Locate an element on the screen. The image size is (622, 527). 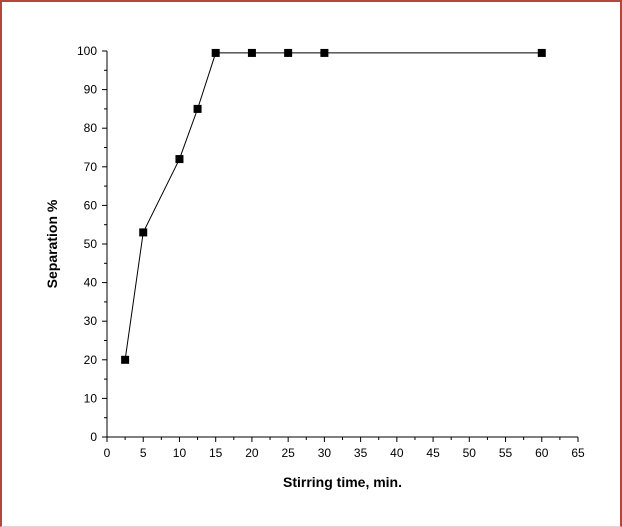
y-tick-label: 30 is located at coordinates (91, 321).